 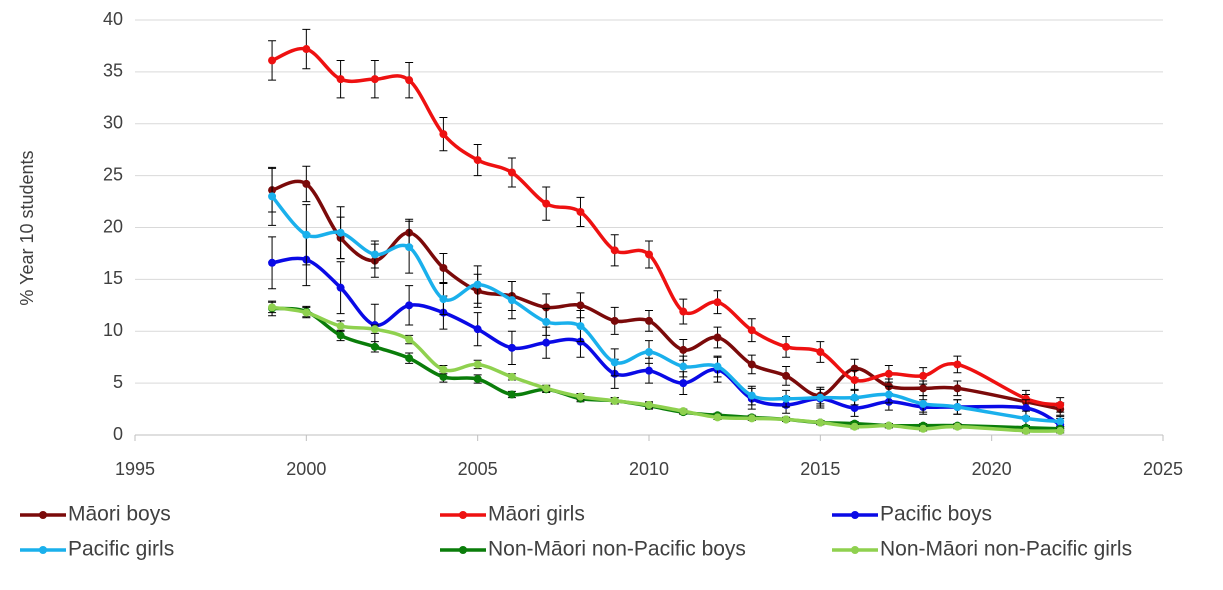 I want to click on y-tick-label: 40, so click(x=113, y=19).